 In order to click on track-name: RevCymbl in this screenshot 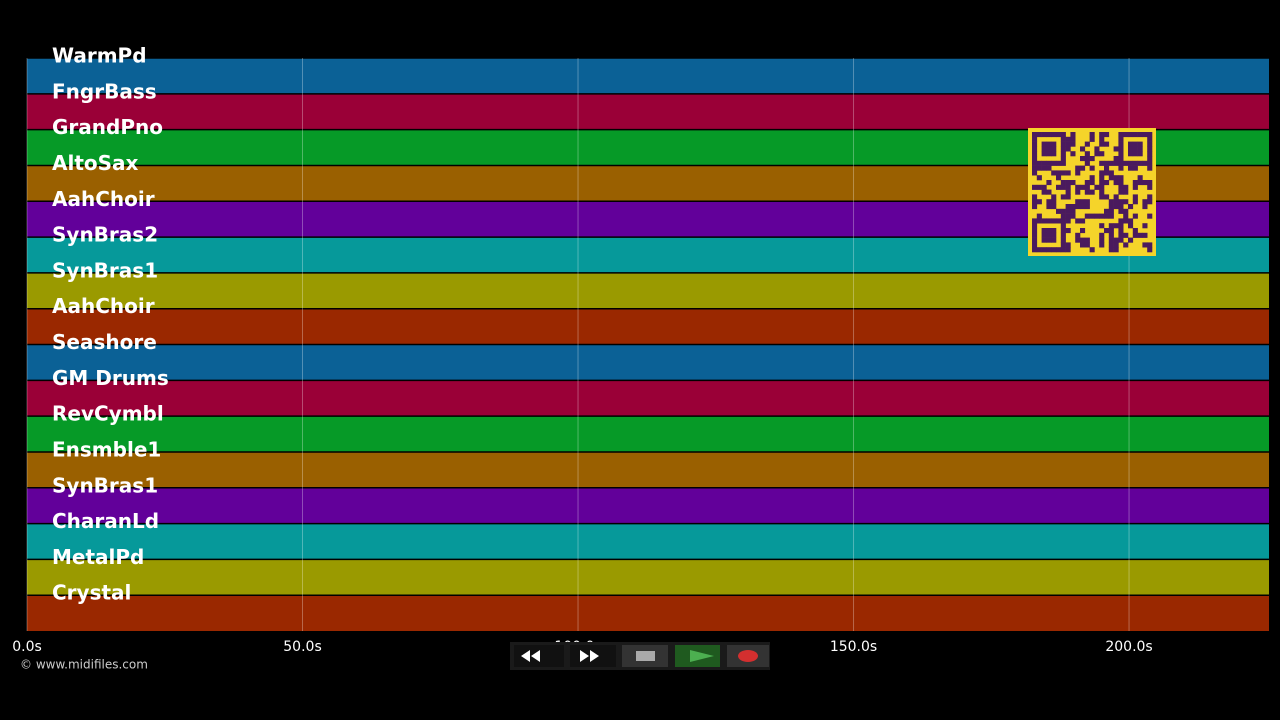, I will do `click(108, 414)`.